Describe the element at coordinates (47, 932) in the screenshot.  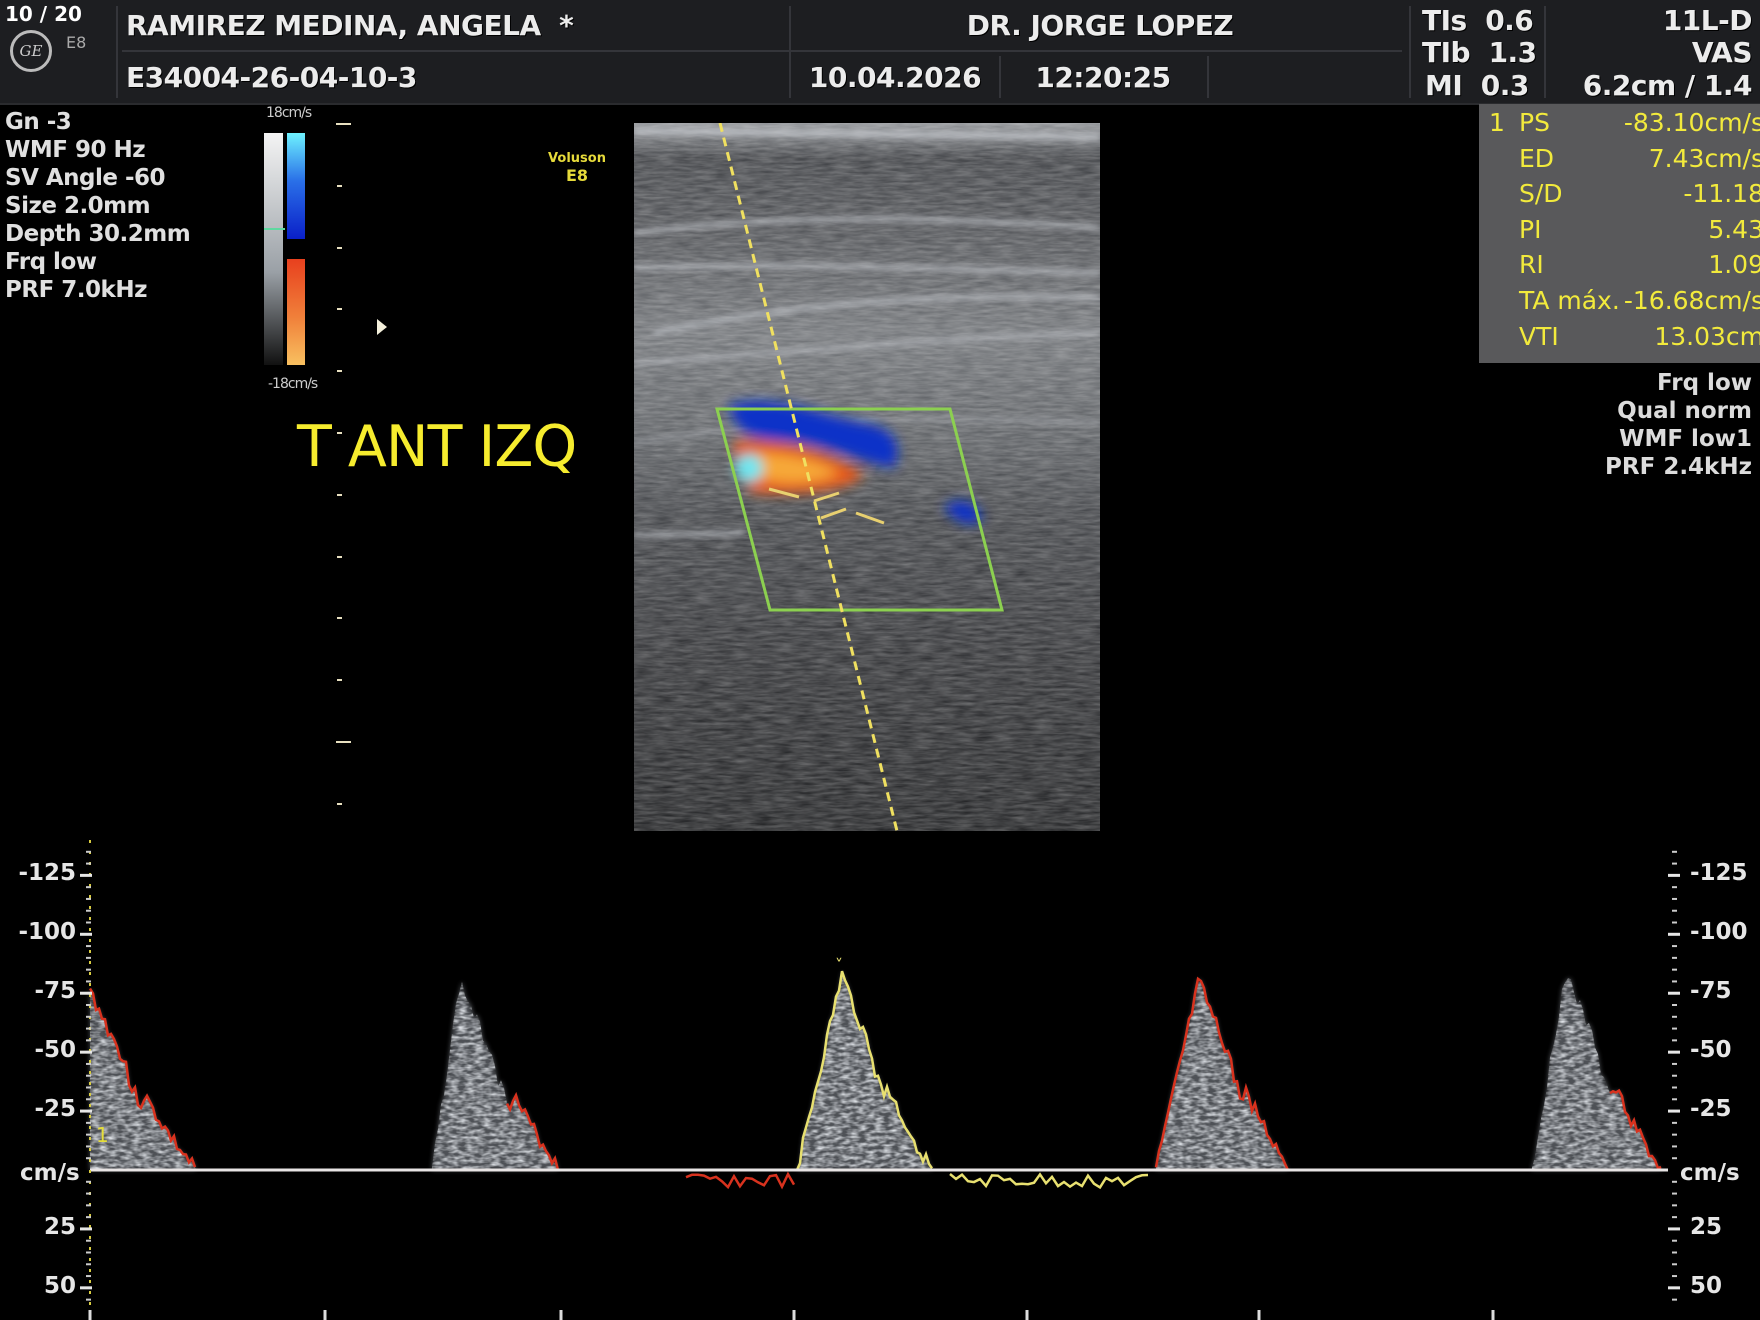
I see `velocity-label-left: -100` at that location.